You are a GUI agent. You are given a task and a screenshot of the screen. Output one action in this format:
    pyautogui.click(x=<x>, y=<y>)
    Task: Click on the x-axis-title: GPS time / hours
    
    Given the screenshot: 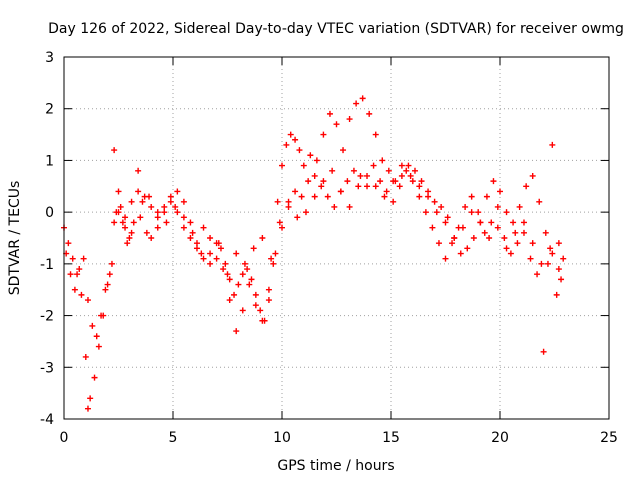 What is the action you would take?
    pyautogui.click(x=335, y=466)
    